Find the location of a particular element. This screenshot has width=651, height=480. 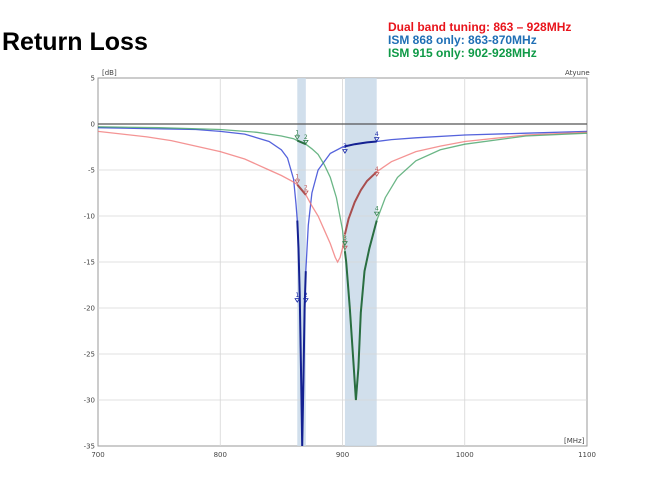

series-2-marker-label-3: 3 is located at coordinates (345, 243).